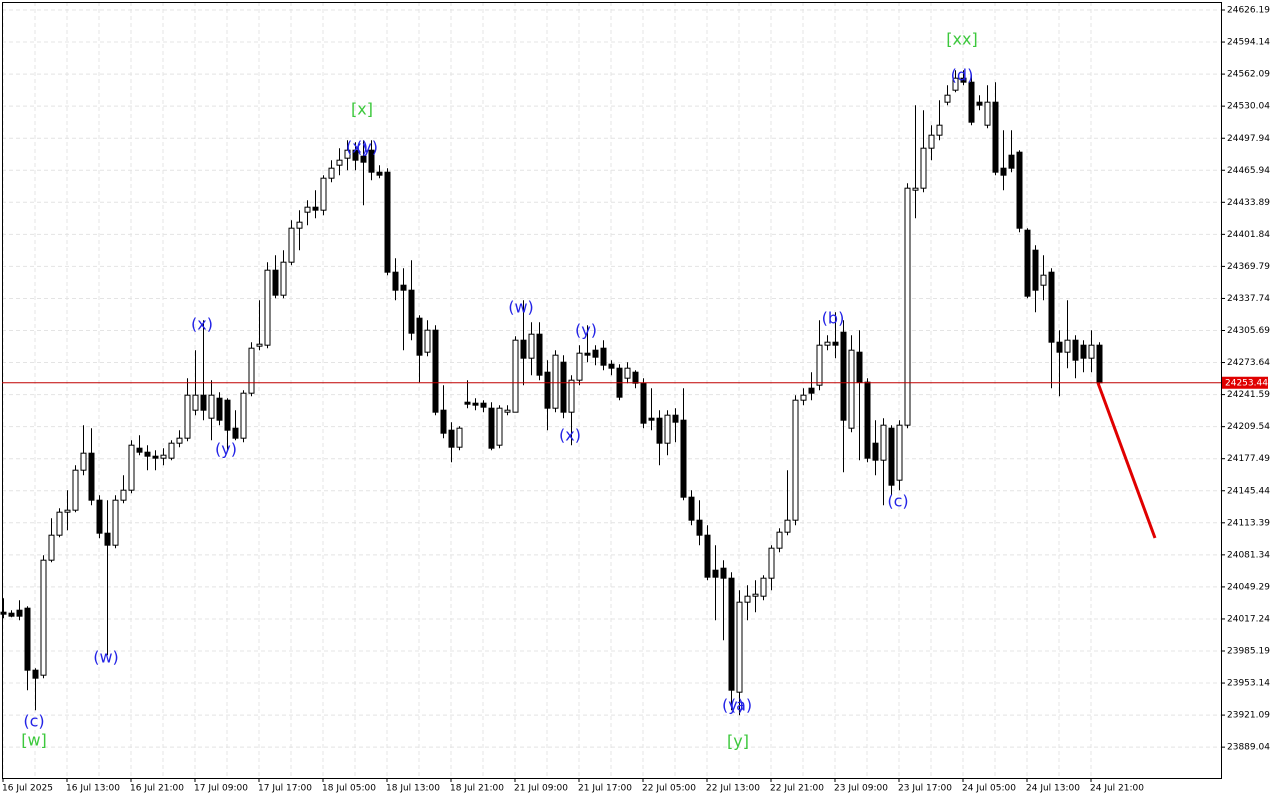 The height and width of the screenshot is (800, 1280). I want to click on wave-label-major: [x], so click(362, 109).